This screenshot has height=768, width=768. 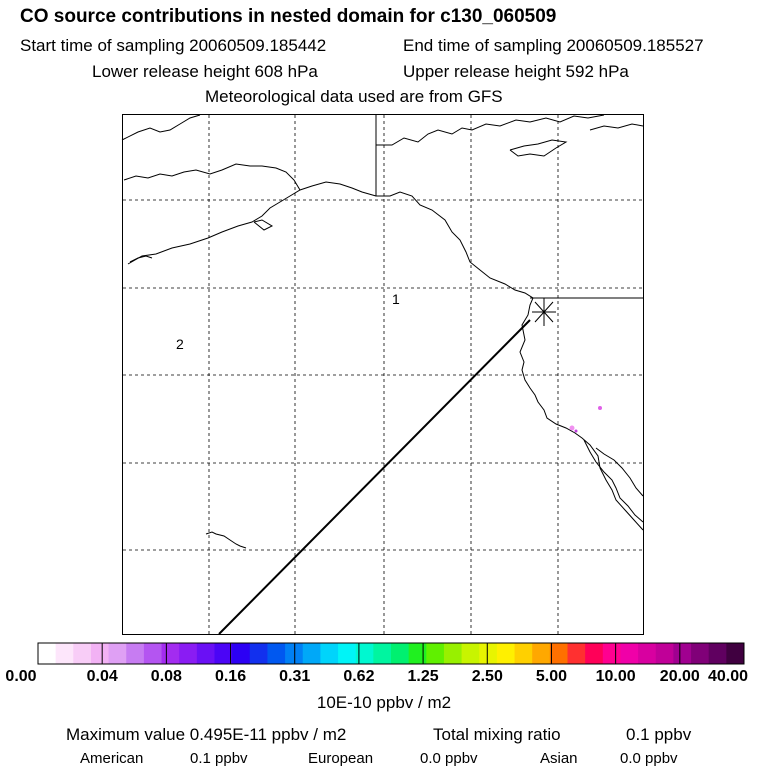 What do you see at coordinates (206, 734) in the screenshot?
I see `max-value-label: Maximum value 0.495E-11 ppbv / m2` at bounding box center [206, 734].